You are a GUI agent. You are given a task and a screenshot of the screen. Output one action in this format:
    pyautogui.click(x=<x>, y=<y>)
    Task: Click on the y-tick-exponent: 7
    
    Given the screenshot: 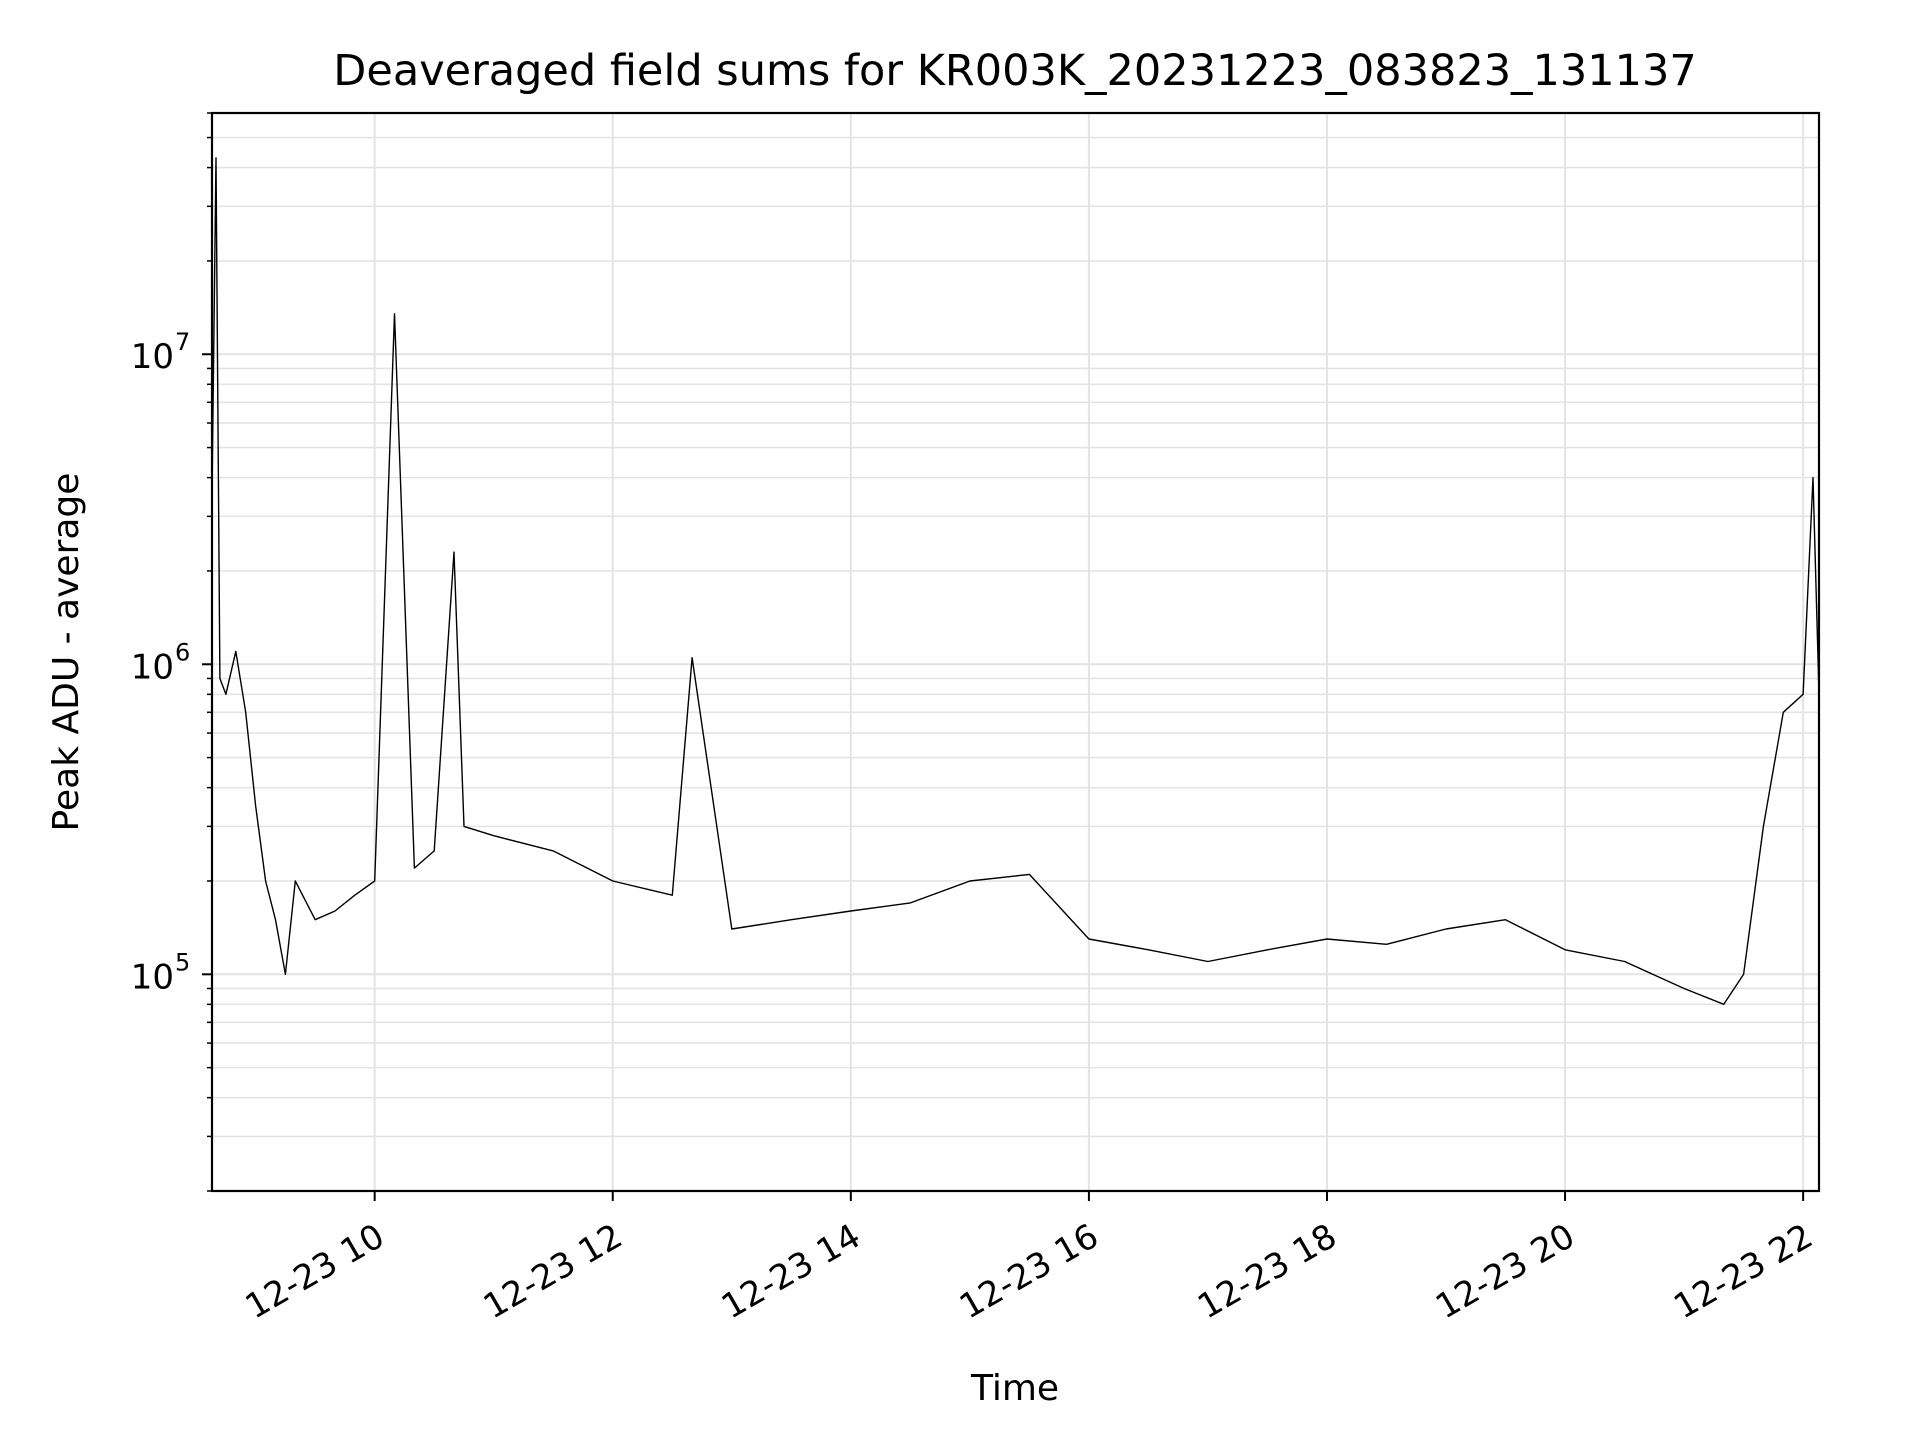 What is the action you would take?
    pyautogui.click(x=182, y=342)
    